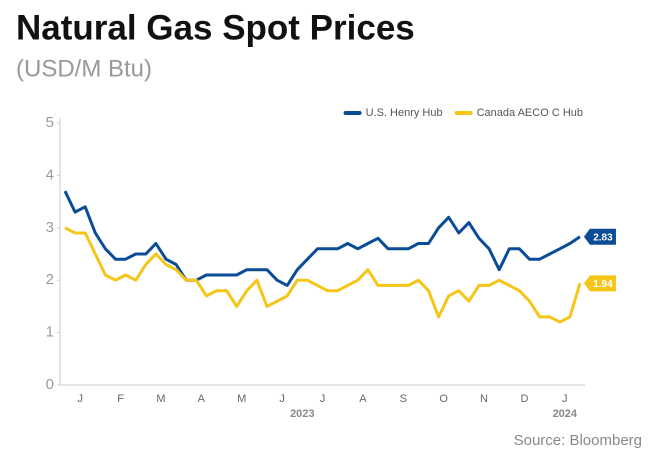 The image size is (657, 464). Describe the element at coordinates (120, 399) in the screenshot. I see `x-tick-label: F` at that location.